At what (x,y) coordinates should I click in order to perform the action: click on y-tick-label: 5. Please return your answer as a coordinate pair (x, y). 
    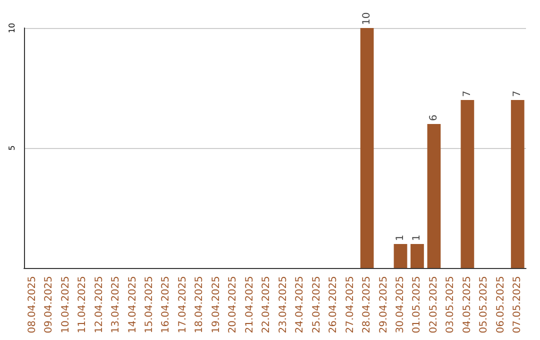
    Looking at the image, I should click on (12, 148).